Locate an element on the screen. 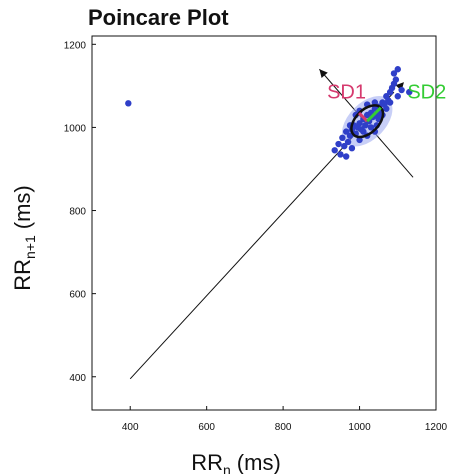  x-tick-label: 600 is located at coordinates (206, 427).